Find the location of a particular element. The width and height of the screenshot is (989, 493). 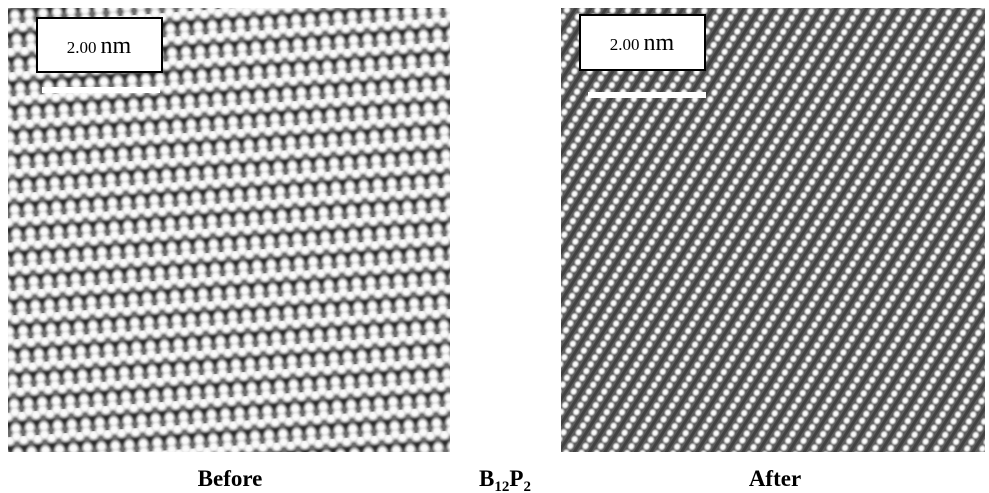

element: P is located at coordinates (516, 478).